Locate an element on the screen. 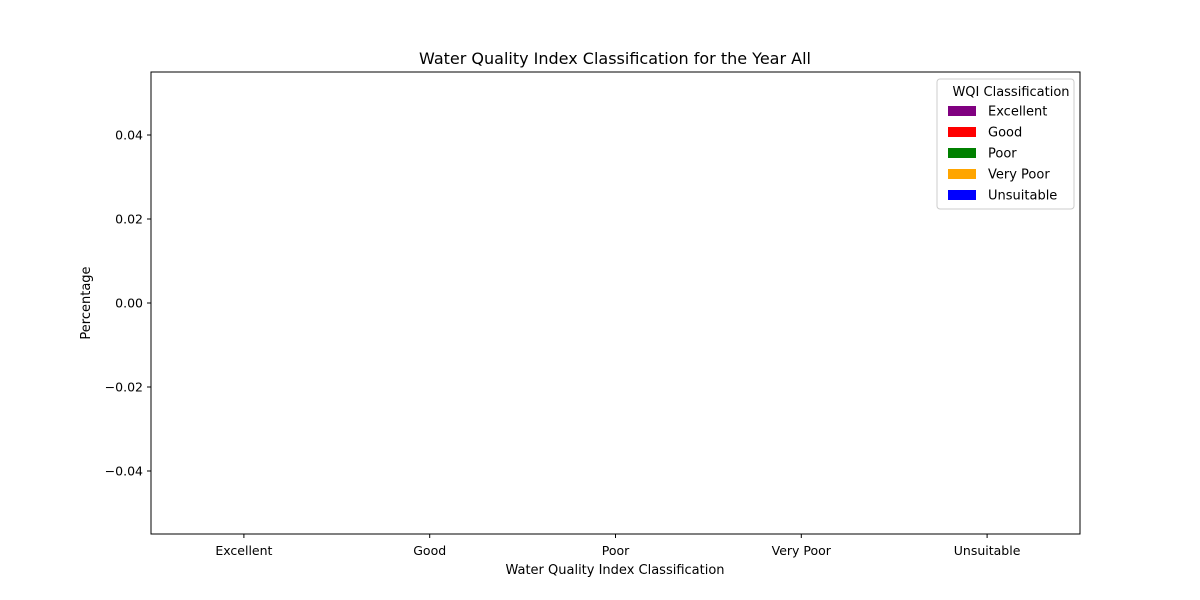  legend-label: Good is located at coordinates (1005, 133).